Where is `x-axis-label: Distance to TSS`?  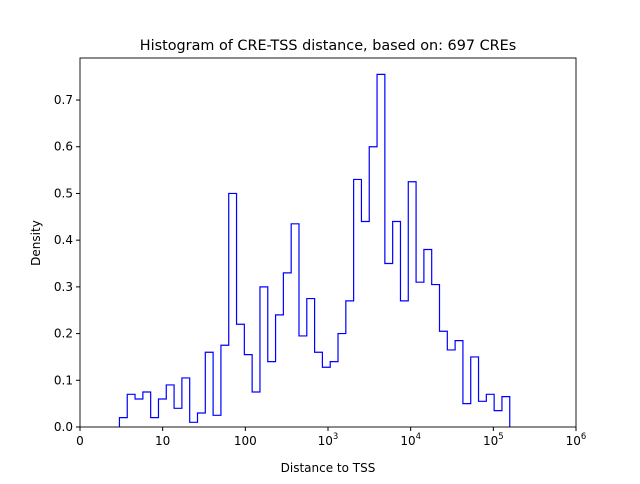
x-axis-label: Distance to TSS is located at coordinates (328, 468).